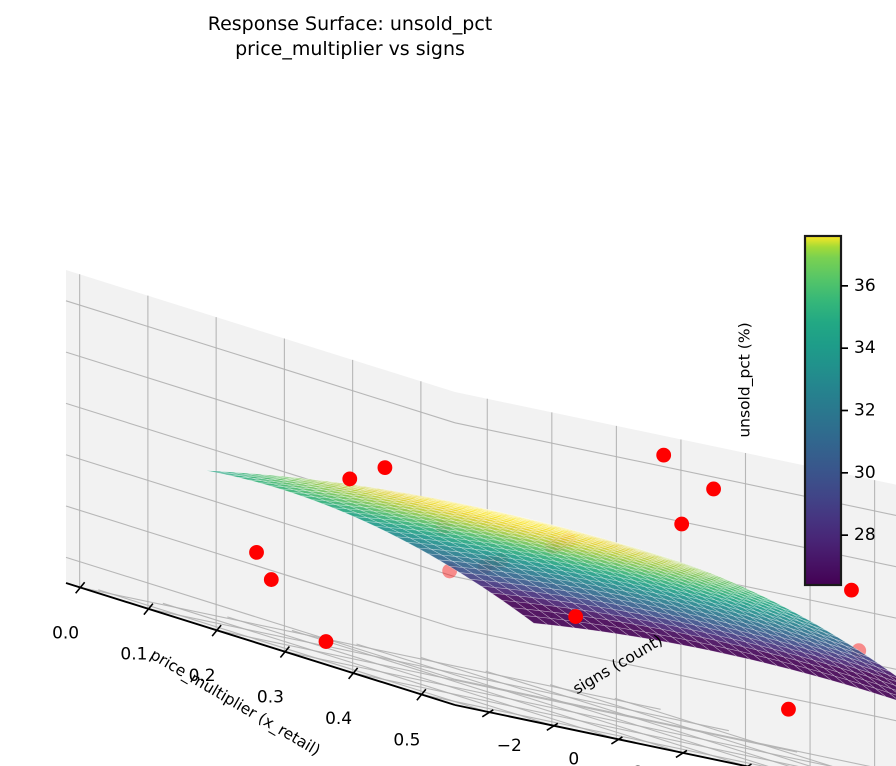 Image resolution: width=896 pixels, height=766 pixels. I want to click on x-axis-title: price_multiplier (x_retail), so click(235, 703).